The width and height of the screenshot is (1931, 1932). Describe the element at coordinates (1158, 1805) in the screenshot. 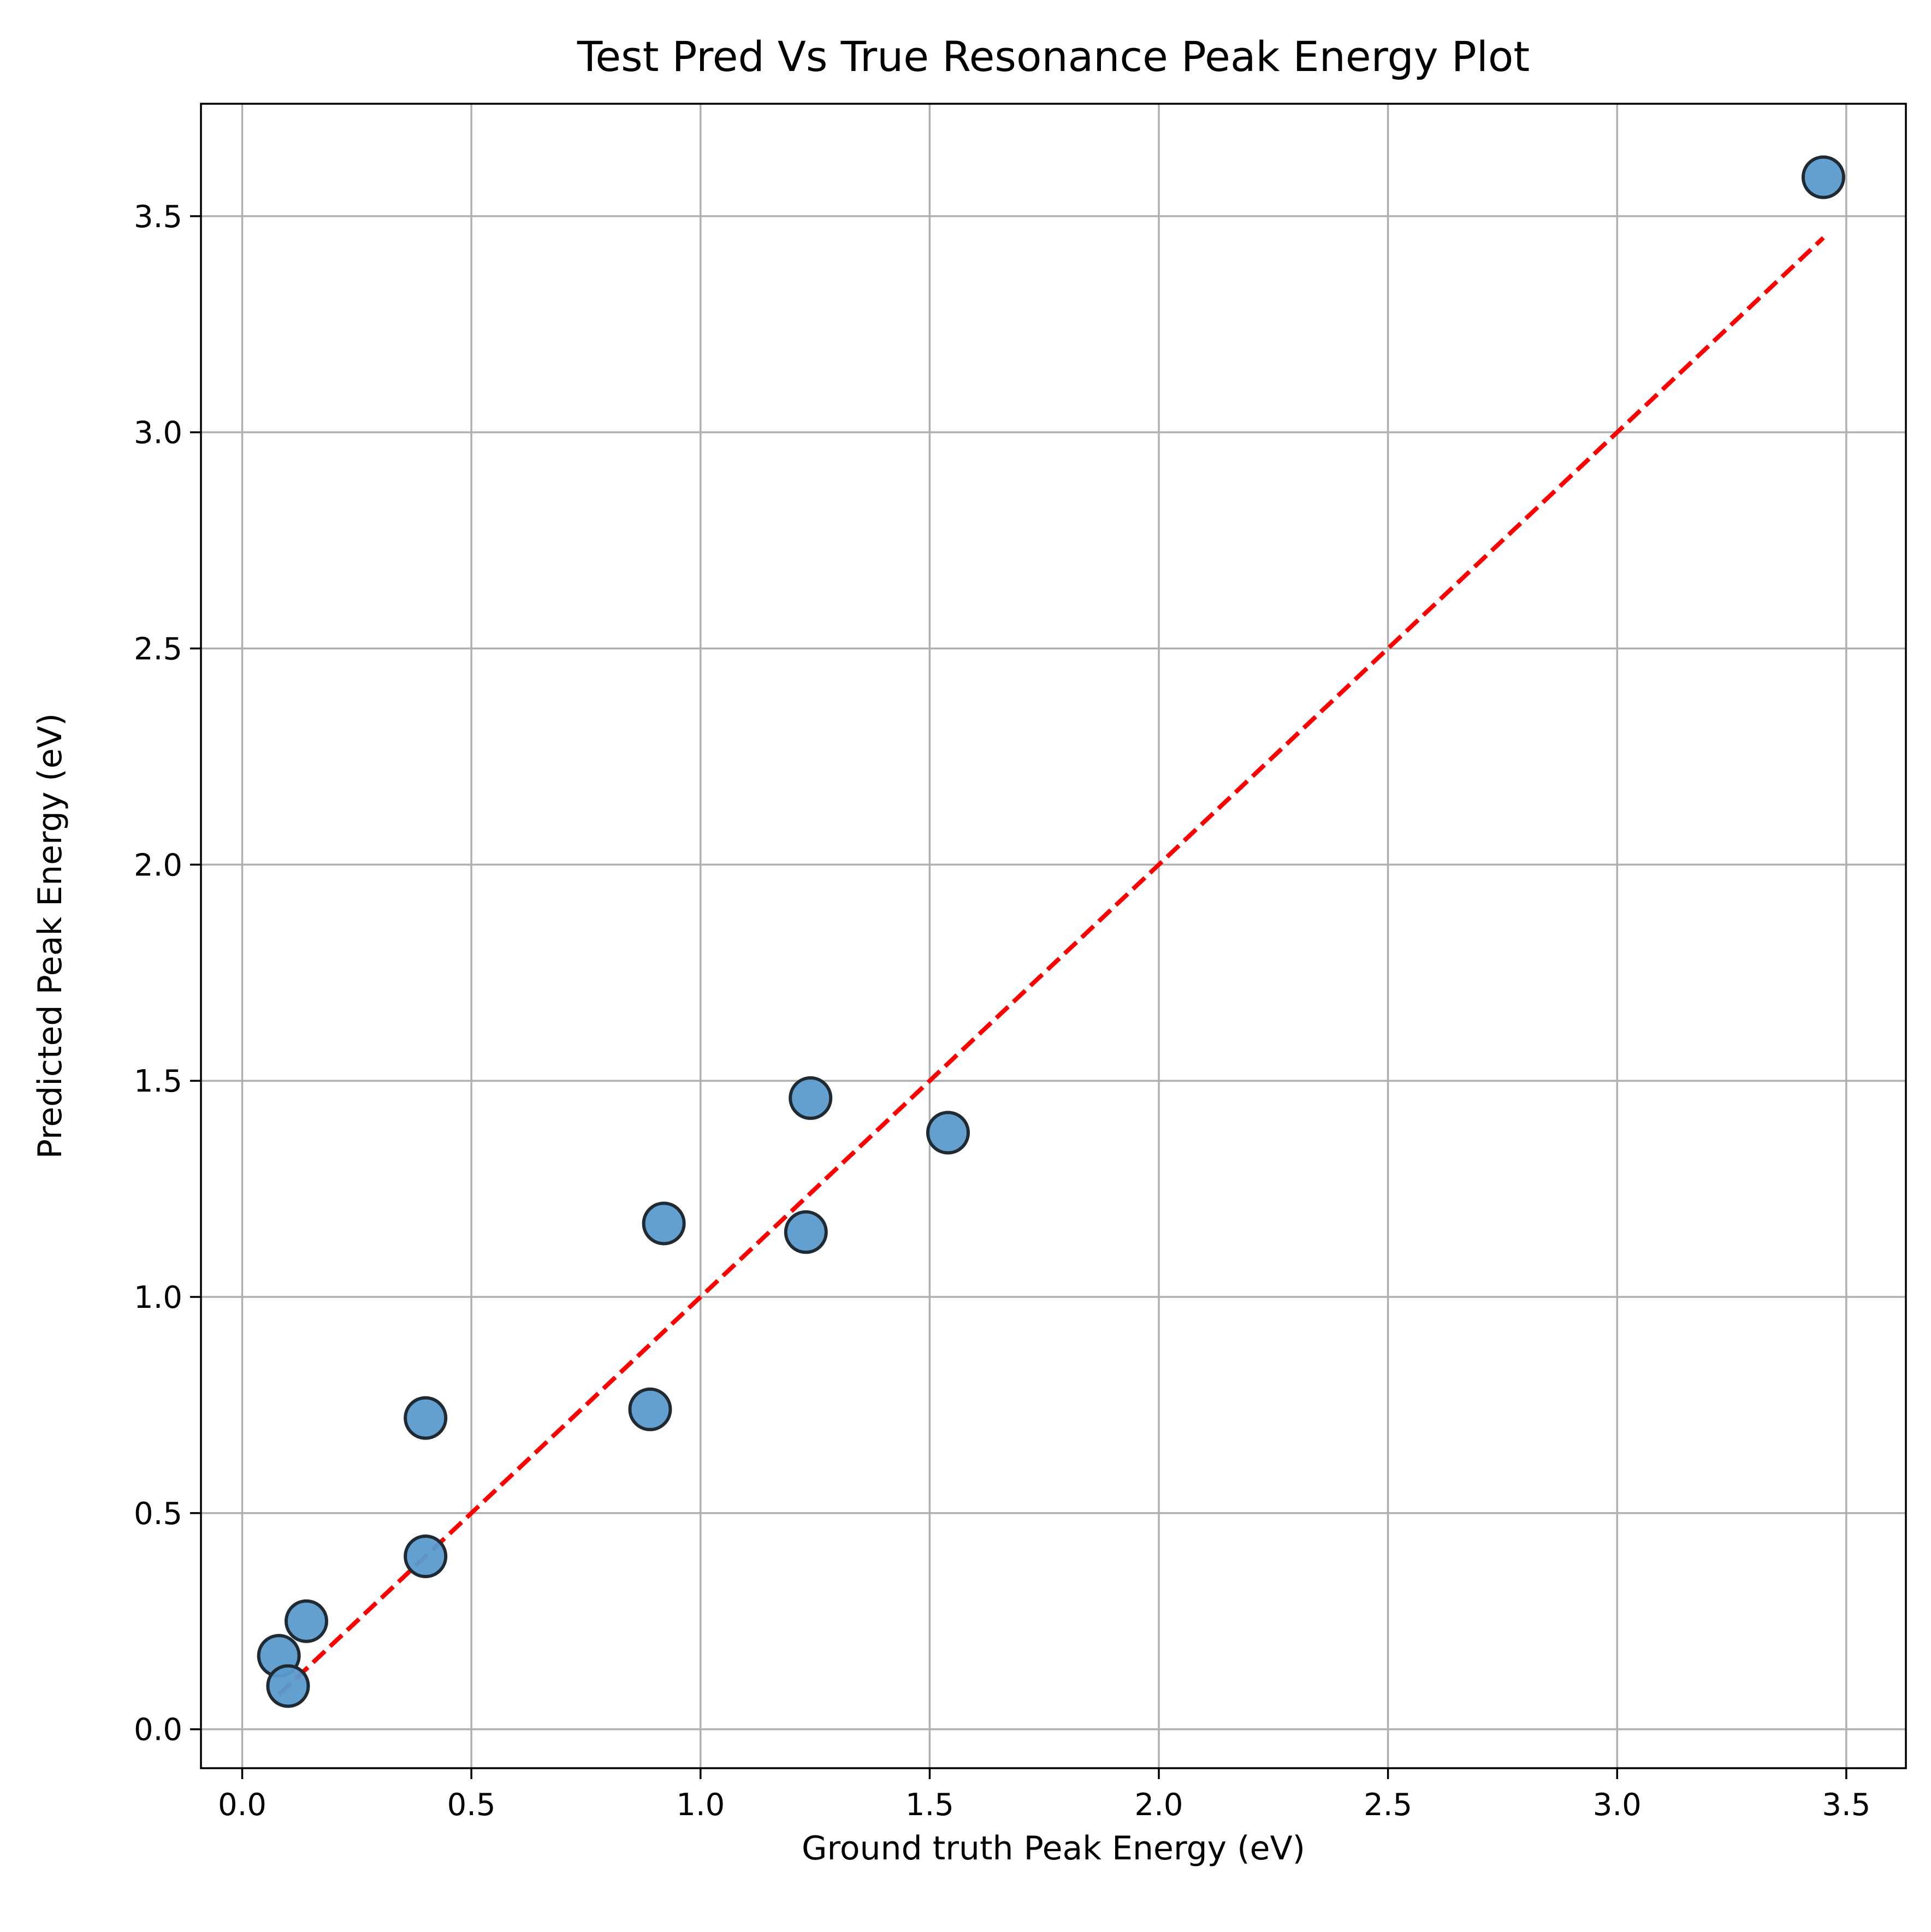

I see `x-tick-label: 2.0` at that location.